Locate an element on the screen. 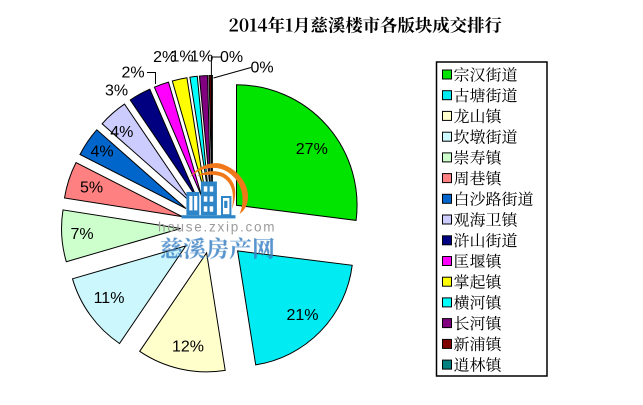 This screenshot has width=643, height=405. svg-text: house.zxip.com is located at coordinates (217, 227).